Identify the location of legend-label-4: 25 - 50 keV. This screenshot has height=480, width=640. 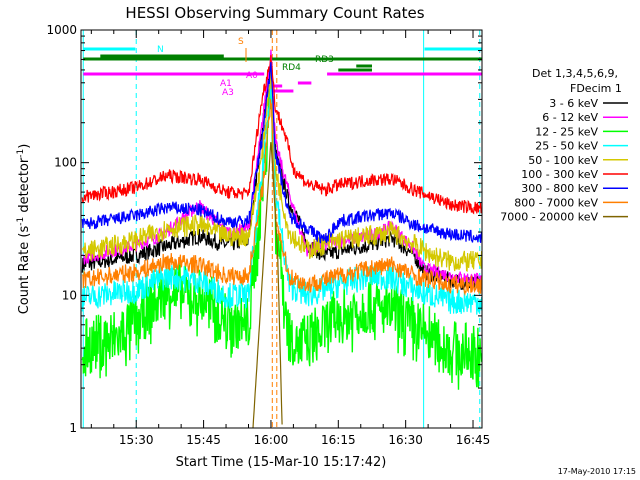
(566, 146).